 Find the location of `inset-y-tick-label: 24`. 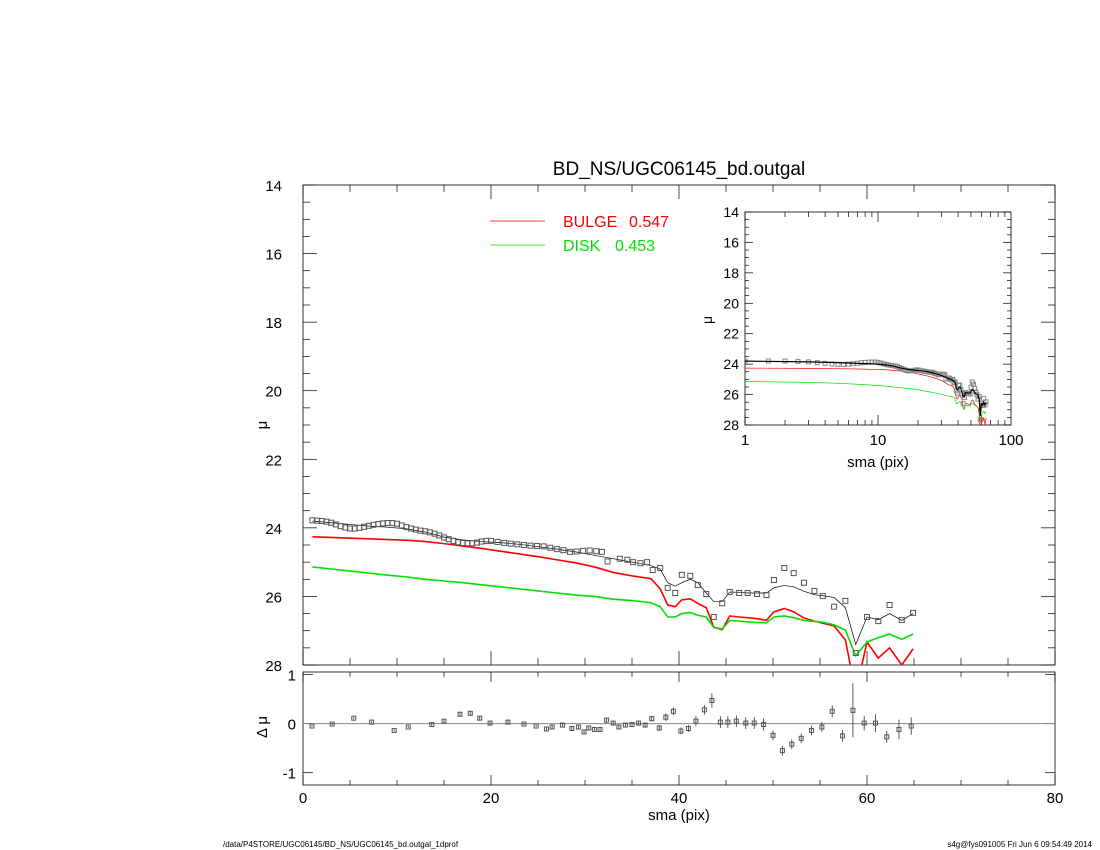

inset-y-tick-label: 24 is located at coordinates (731, 364).